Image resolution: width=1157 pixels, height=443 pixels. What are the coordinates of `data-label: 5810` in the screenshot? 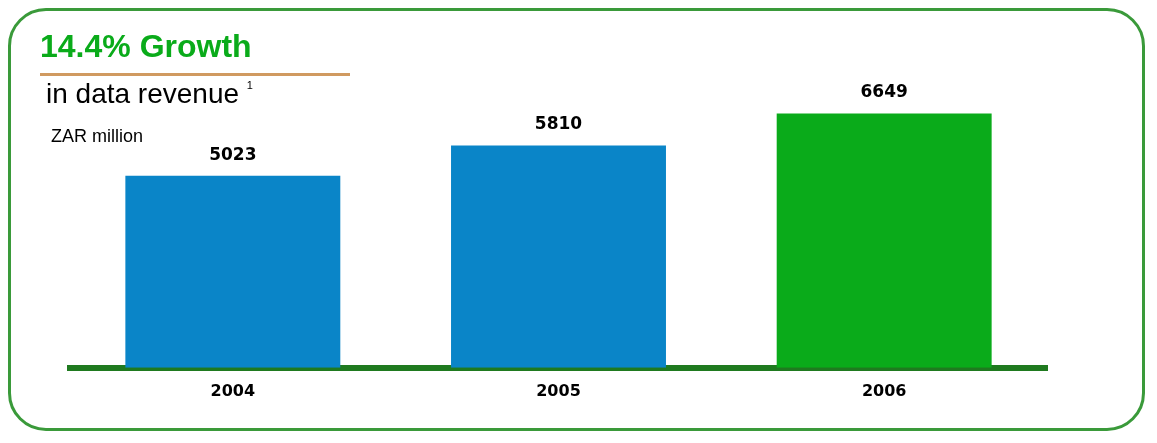 It's located at (558, 123).